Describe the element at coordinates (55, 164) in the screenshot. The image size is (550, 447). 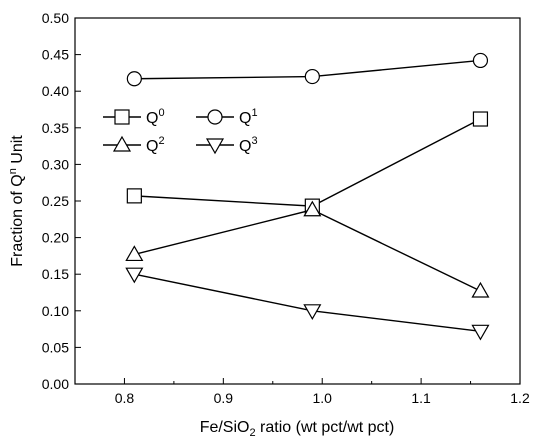
I see `y-tick-label: 0.30` at that location.